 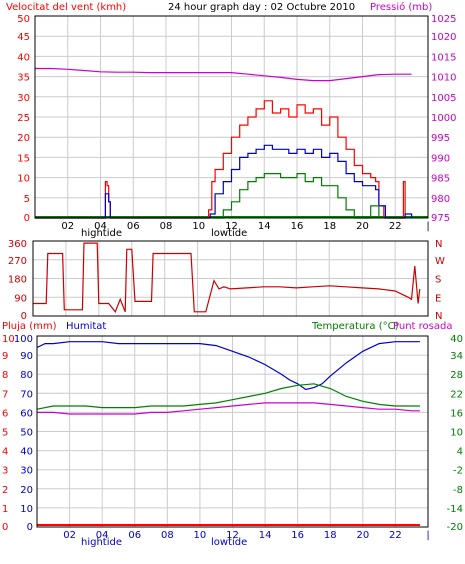 I want to click on temperature-tick-3: 22, so click(x=456, y=394).